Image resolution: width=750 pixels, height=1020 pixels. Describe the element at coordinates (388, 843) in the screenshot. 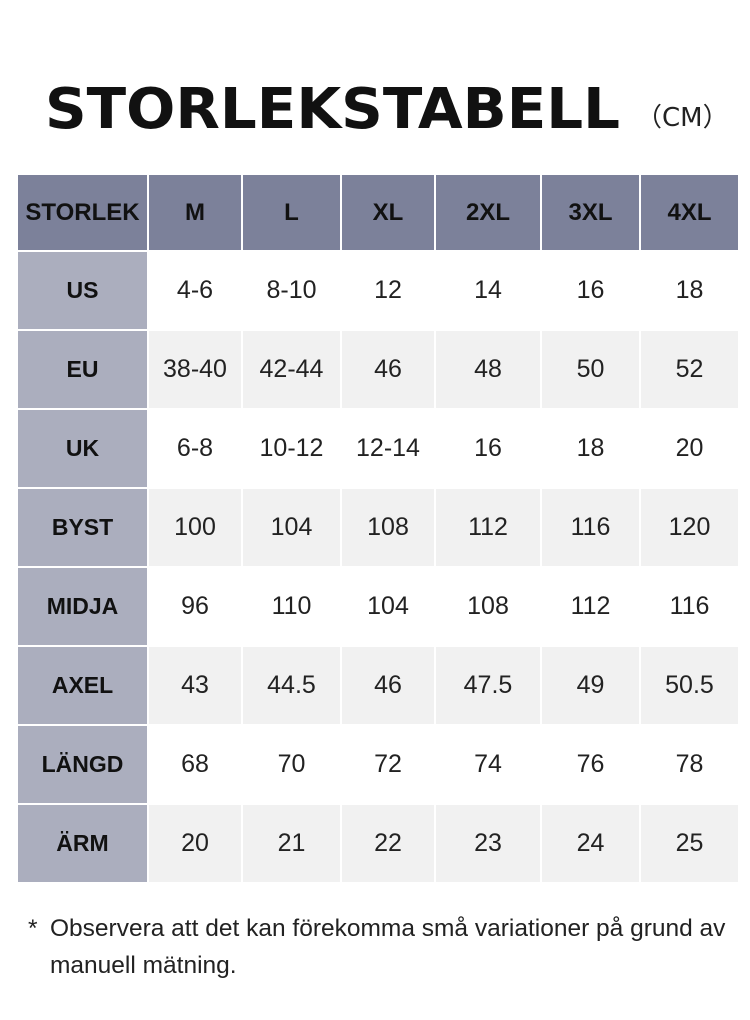

I see `table-cell: 22` at that location.